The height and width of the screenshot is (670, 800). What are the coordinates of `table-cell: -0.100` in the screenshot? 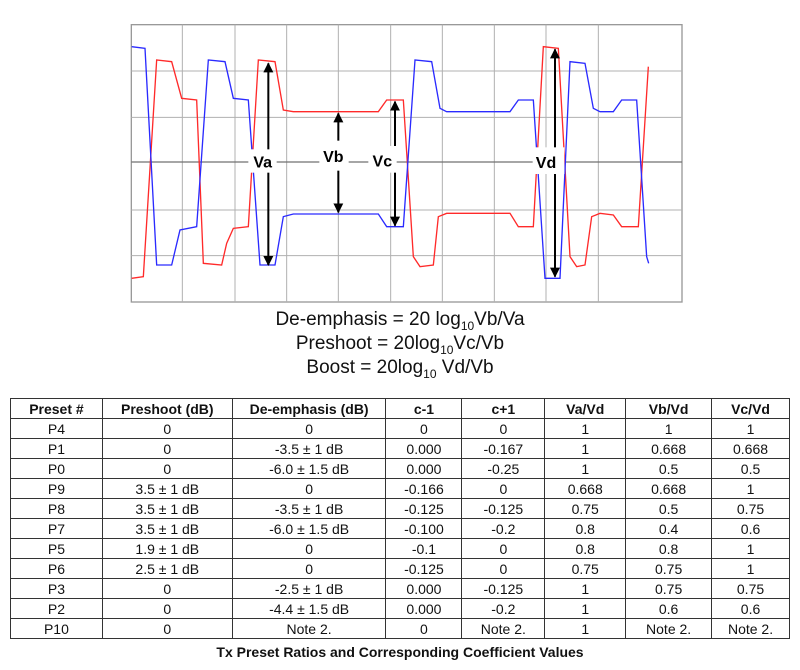 It's located at (424, 528).